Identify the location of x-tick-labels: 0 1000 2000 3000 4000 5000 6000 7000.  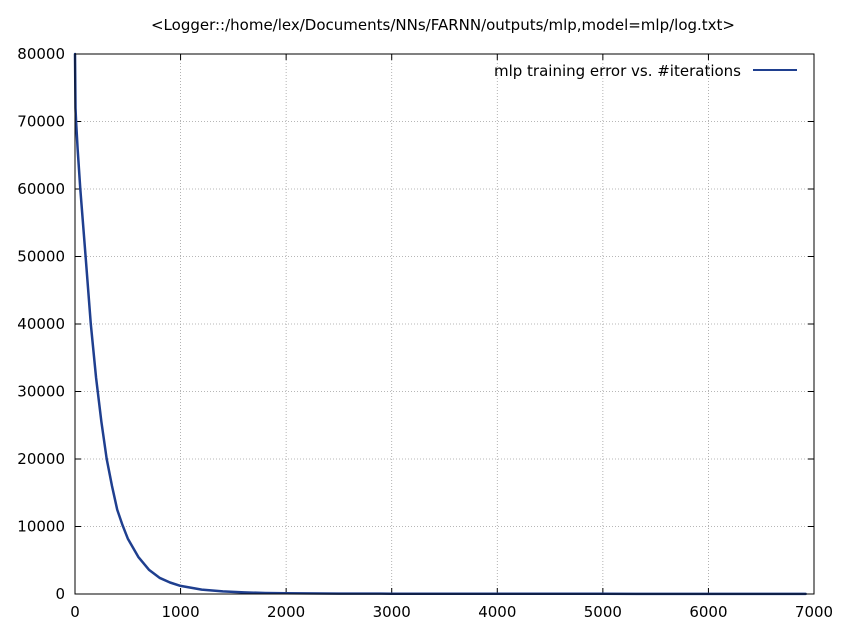
(451, 612).